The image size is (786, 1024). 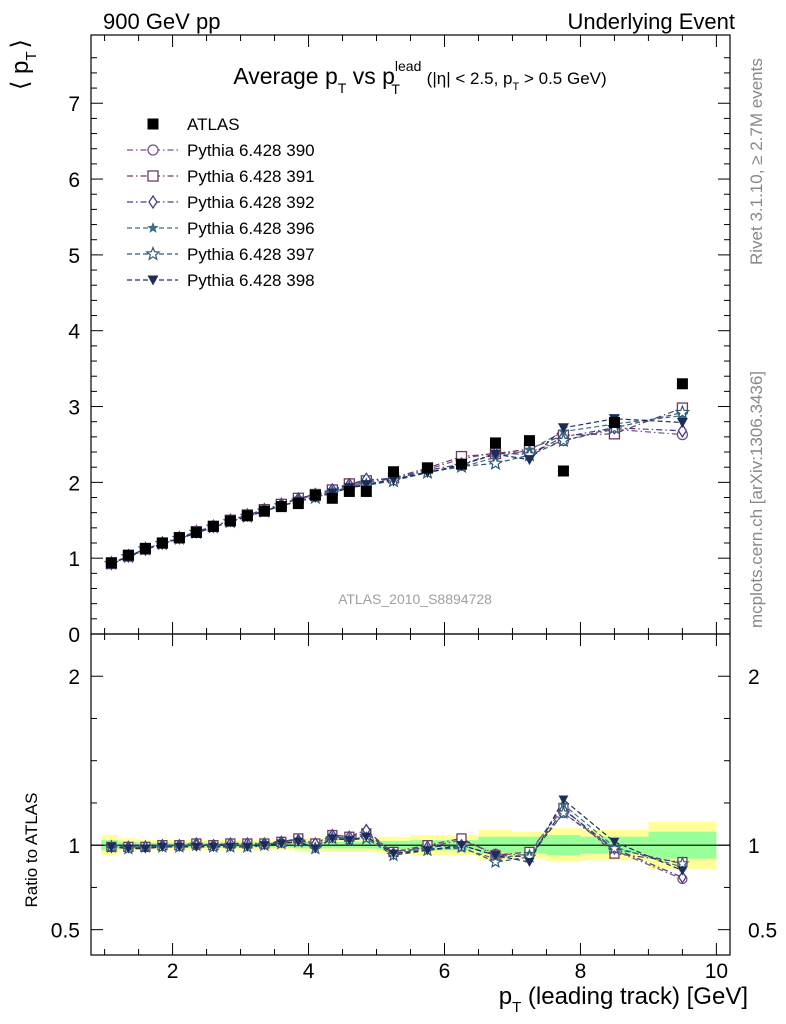 What do you see at coordinates (395, 89) in the screenshot?
I see `title-vs-sub: T` at bounding box center [395, 89].